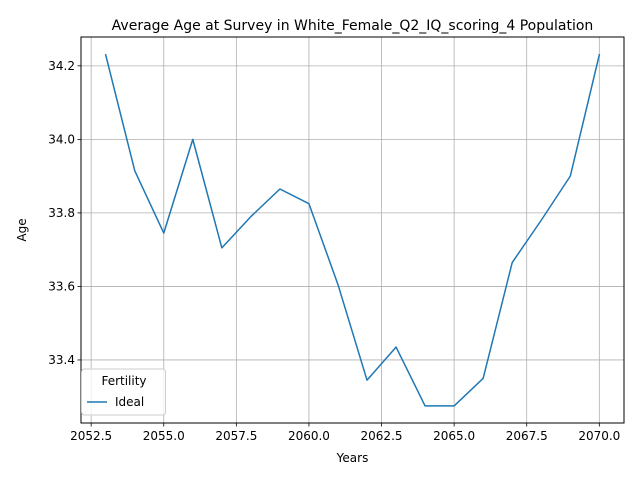  Describe the element at coordinates (454, 436) in the screenshot. I see `x-tick-label: 2065.0` at that location.